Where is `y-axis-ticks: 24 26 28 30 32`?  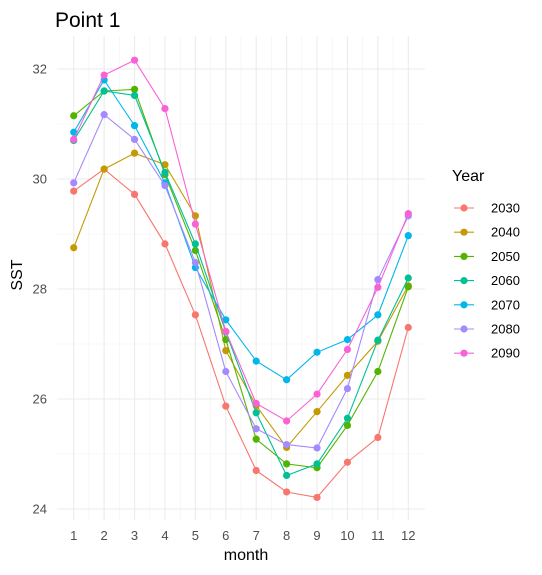 y-axis-ticks: 24 26 28 30 32 is located at coordinates (40, 289).